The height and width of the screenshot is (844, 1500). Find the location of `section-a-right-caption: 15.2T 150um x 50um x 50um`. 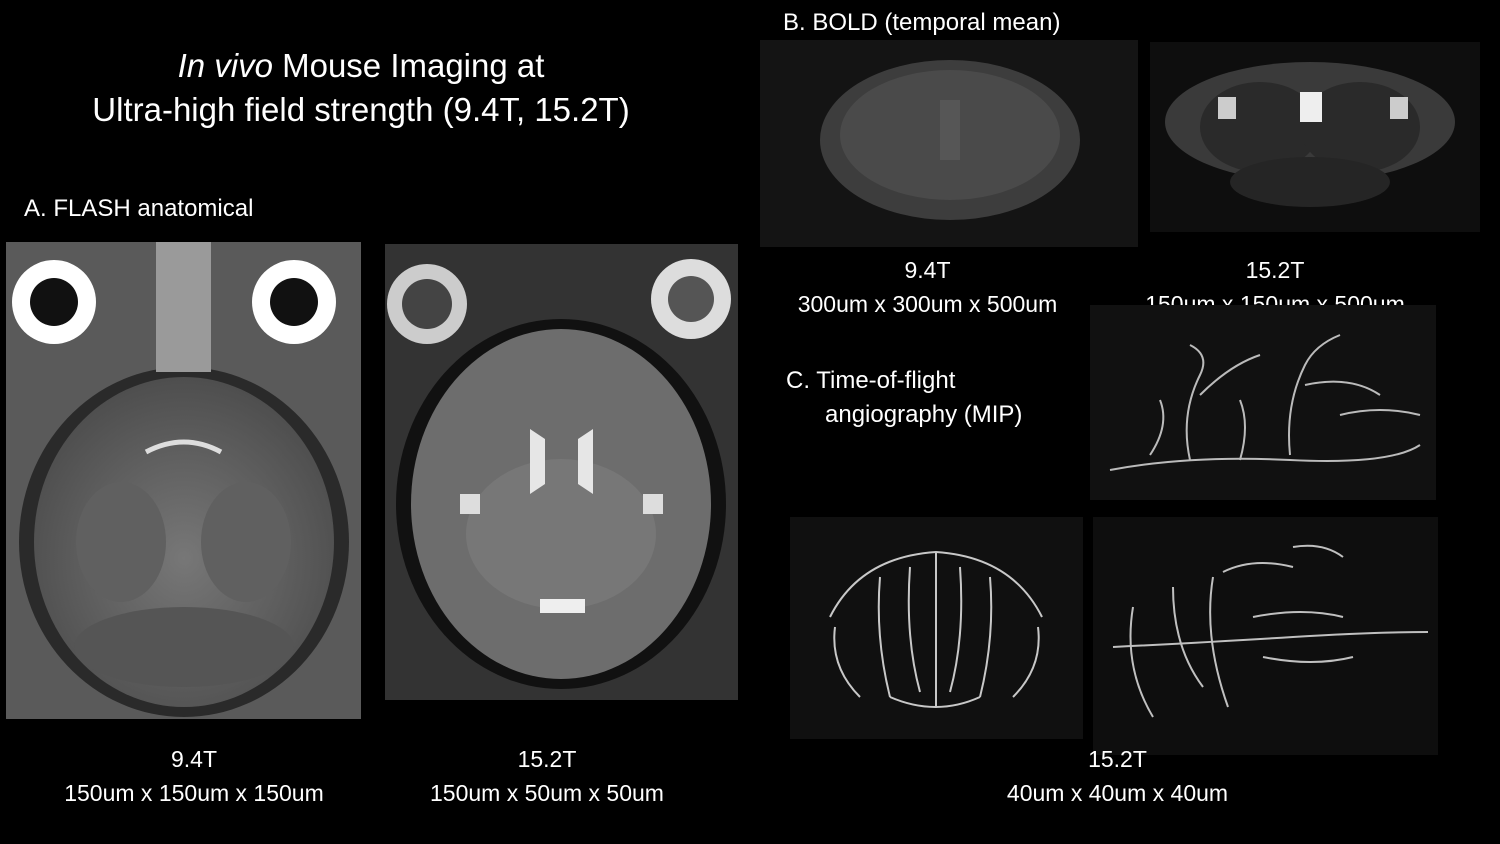

section-a-right-caption: 15.2T 150um x 50um x 50um is located at coordinates (547, 776).